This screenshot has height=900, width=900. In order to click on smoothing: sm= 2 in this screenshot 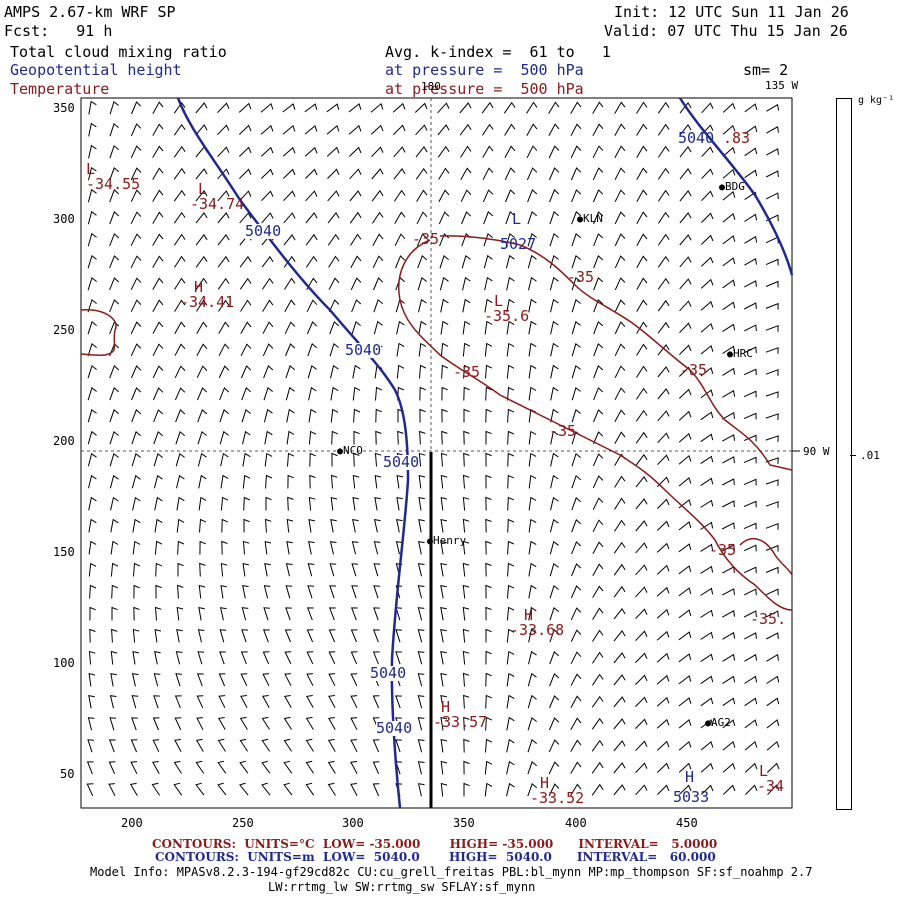, I will do `click(766, 70)`.